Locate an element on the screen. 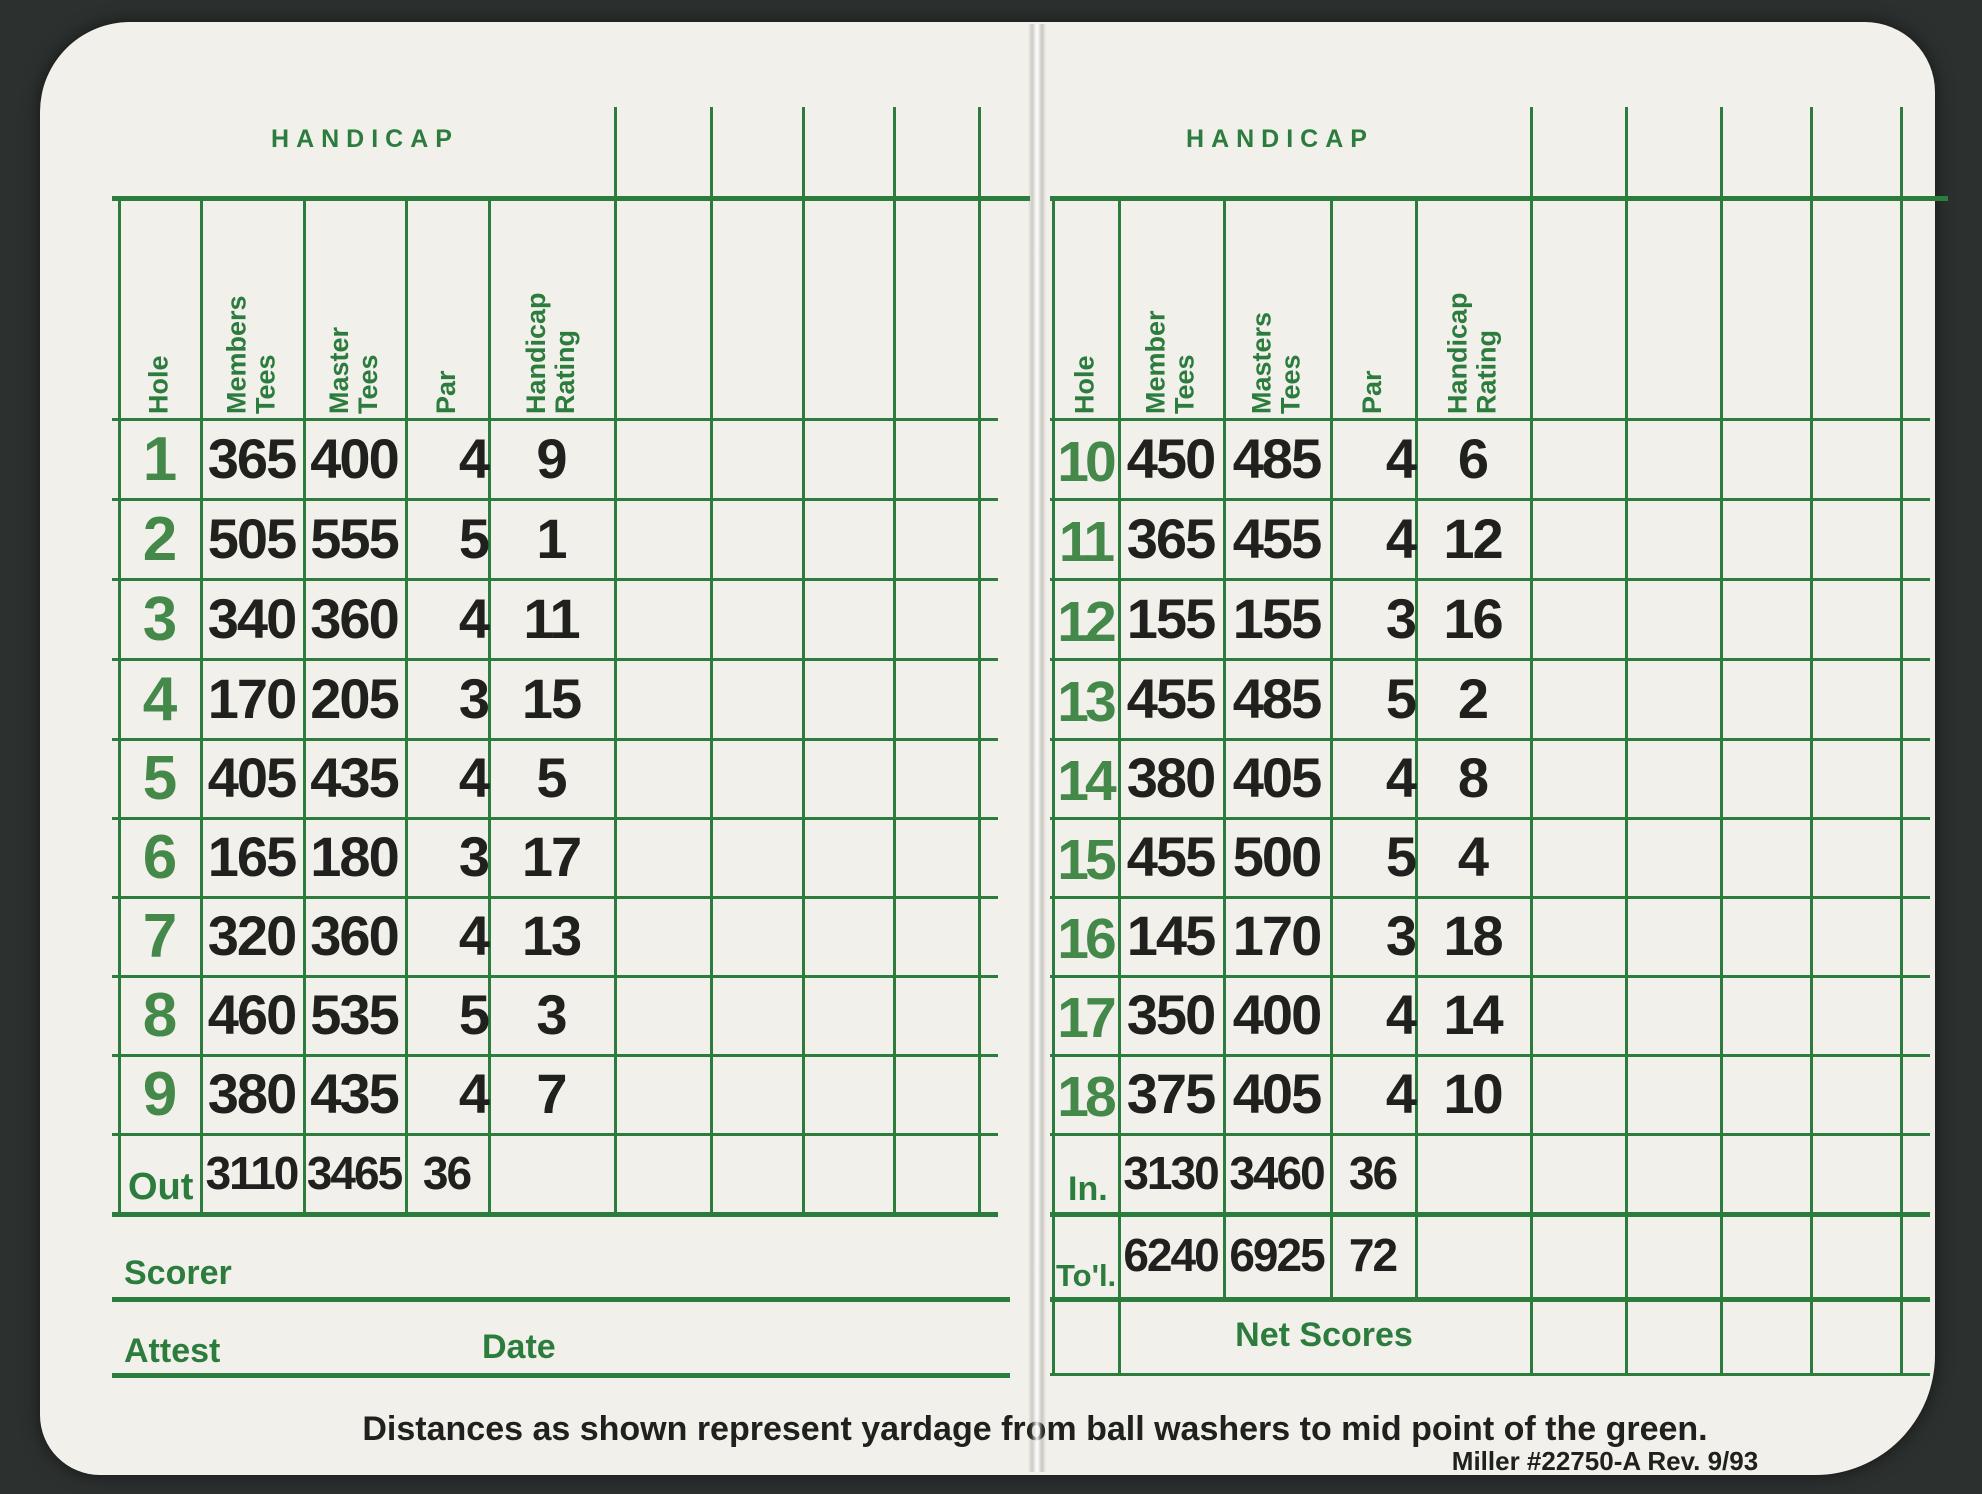 This screenshot has width=1982, height=1494. hole-row: 18 375 405 4 10 is located at coordinates (987, 1093).